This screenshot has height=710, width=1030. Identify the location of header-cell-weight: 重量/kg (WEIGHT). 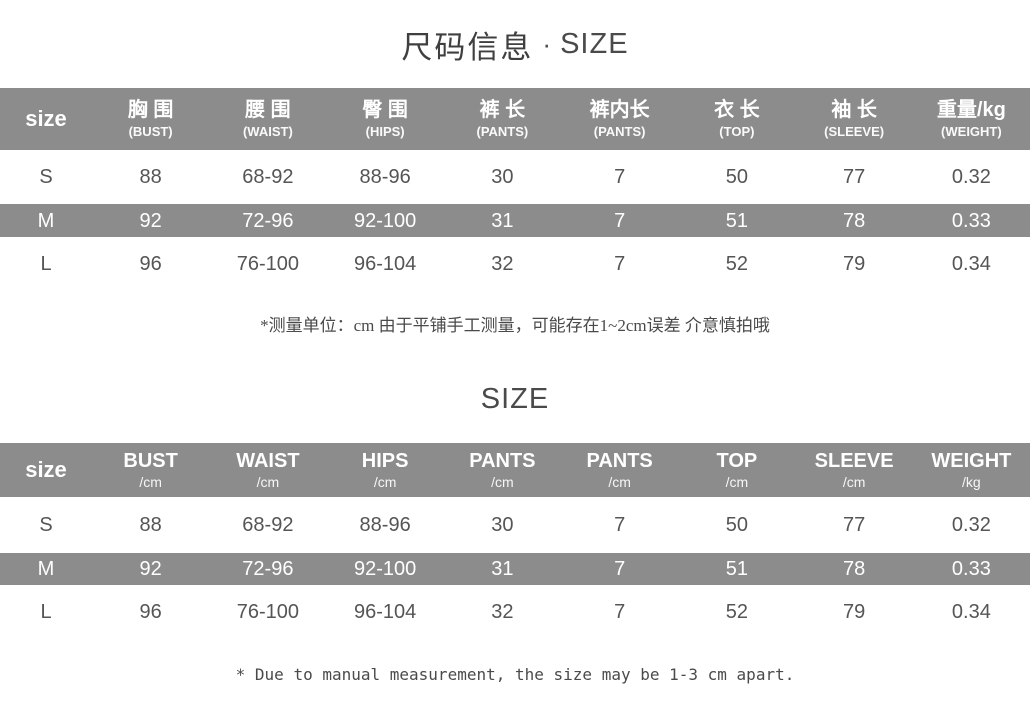
(971, 118).